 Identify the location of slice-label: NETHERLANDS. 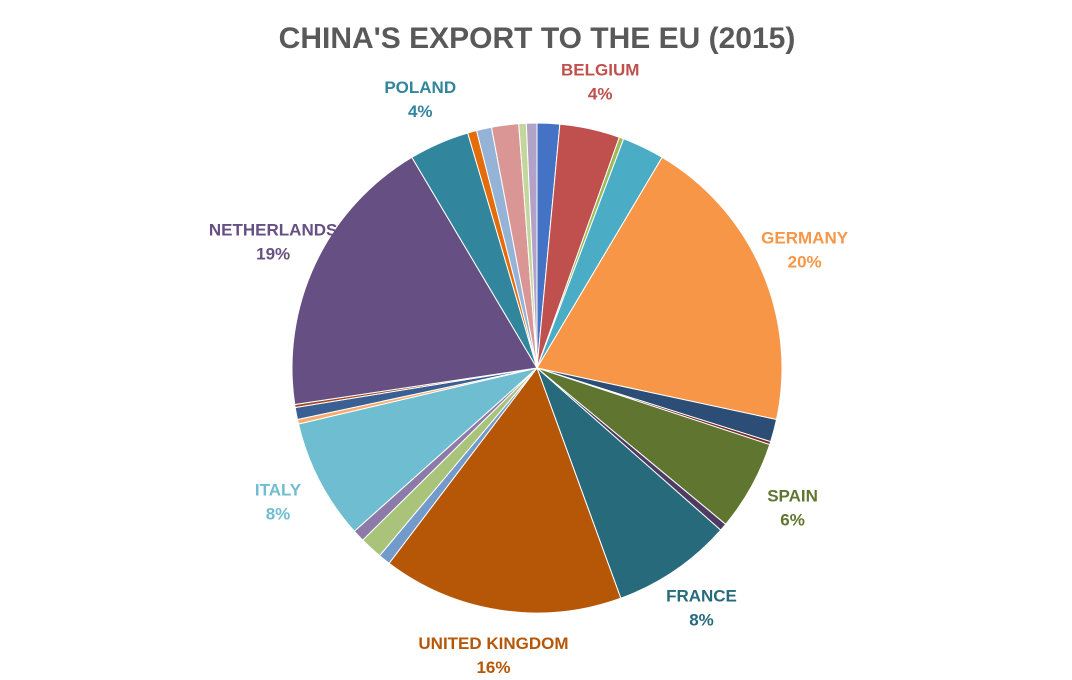
(273, 229).